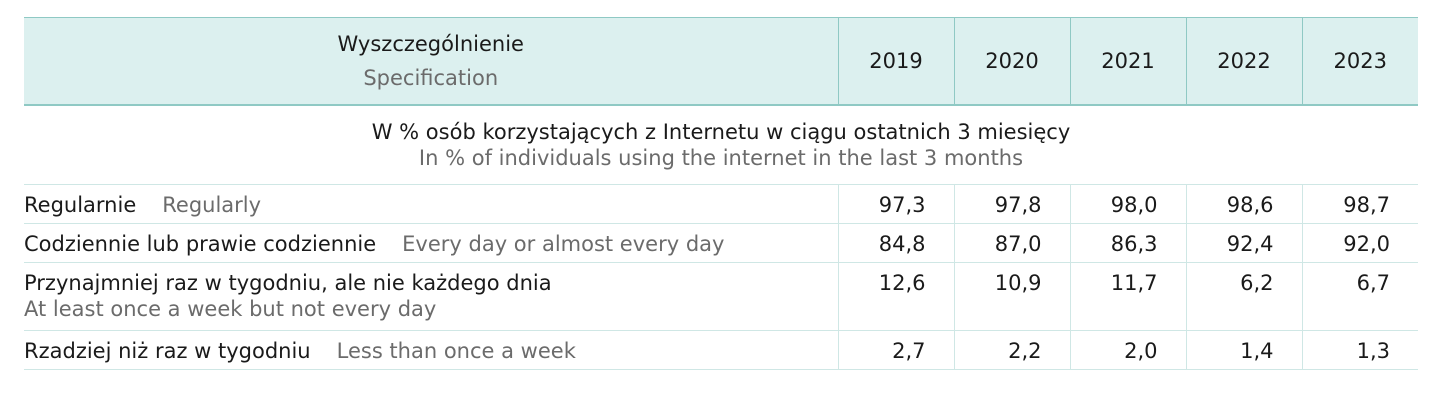 This screenshot has width=1440, height=416. I want to click on row-label-en: Less than once a week, so click(456, 351).